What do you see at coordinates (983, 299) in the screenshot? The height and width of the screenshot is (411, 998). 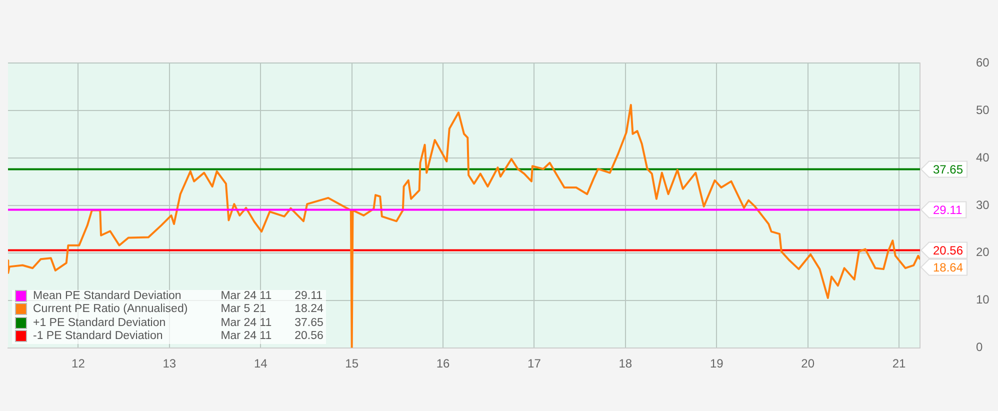 I see `y-tick-label: 10` at bounding box center [983, 299].